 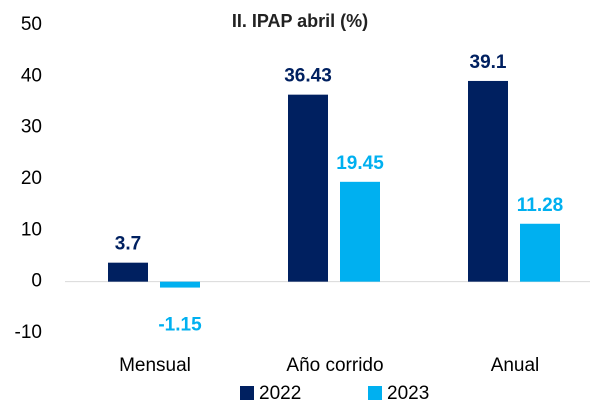 I want to click on y-tick-label: 40, so click(x=31, y=75).